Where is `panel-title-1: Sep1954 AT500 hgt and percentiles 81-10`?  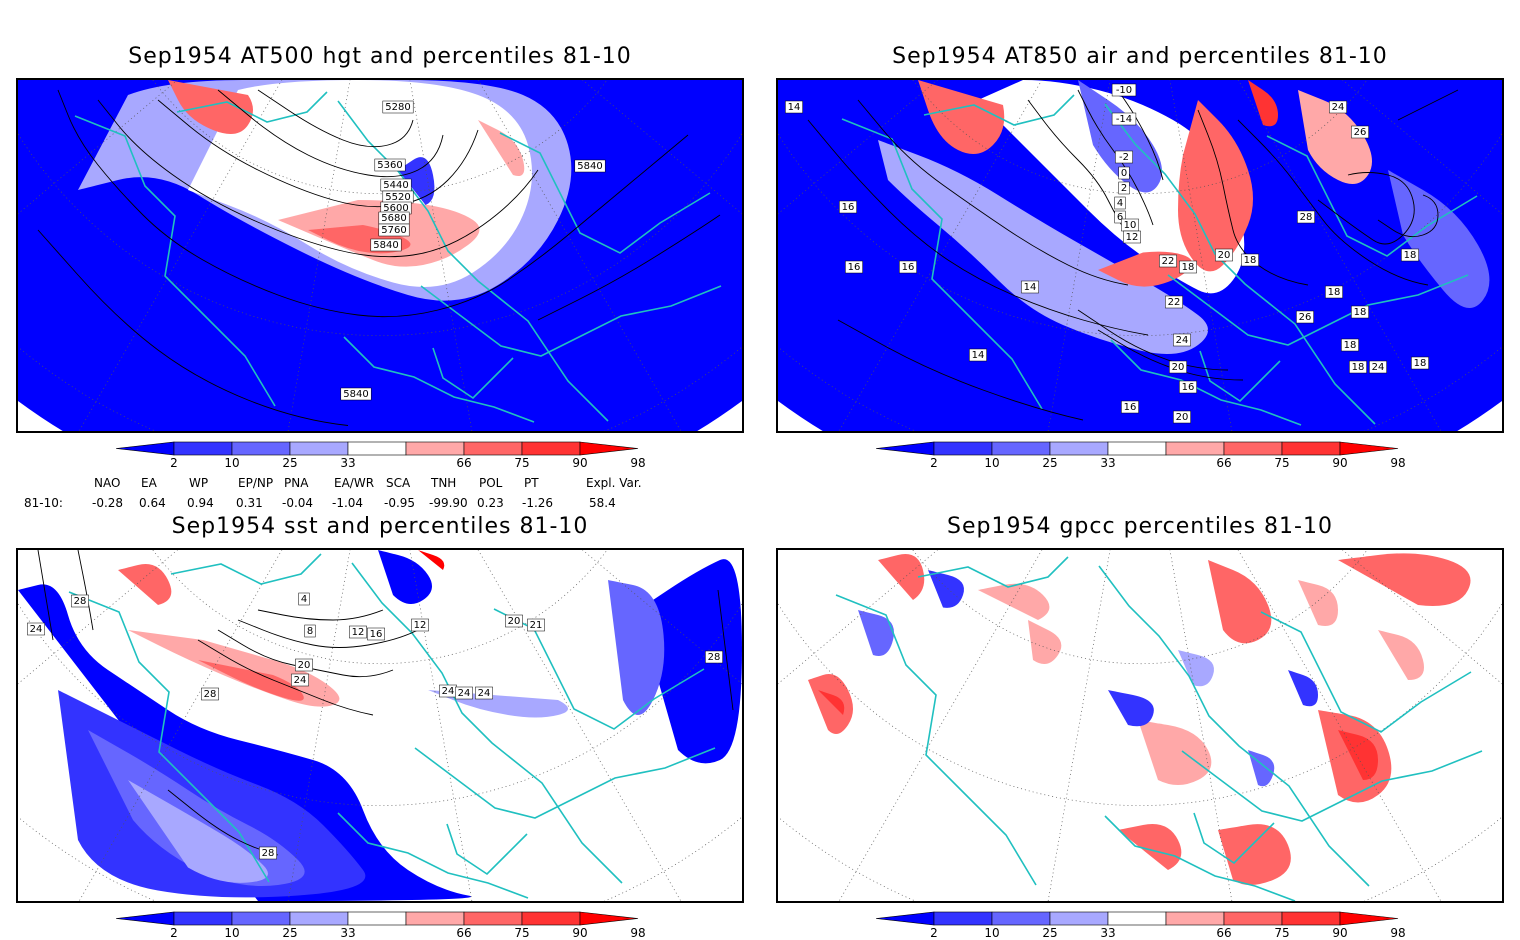
panel-title-1: Sep1954 AT500 hgt and percentiles 81-10 is located at coordinates (380, 56).